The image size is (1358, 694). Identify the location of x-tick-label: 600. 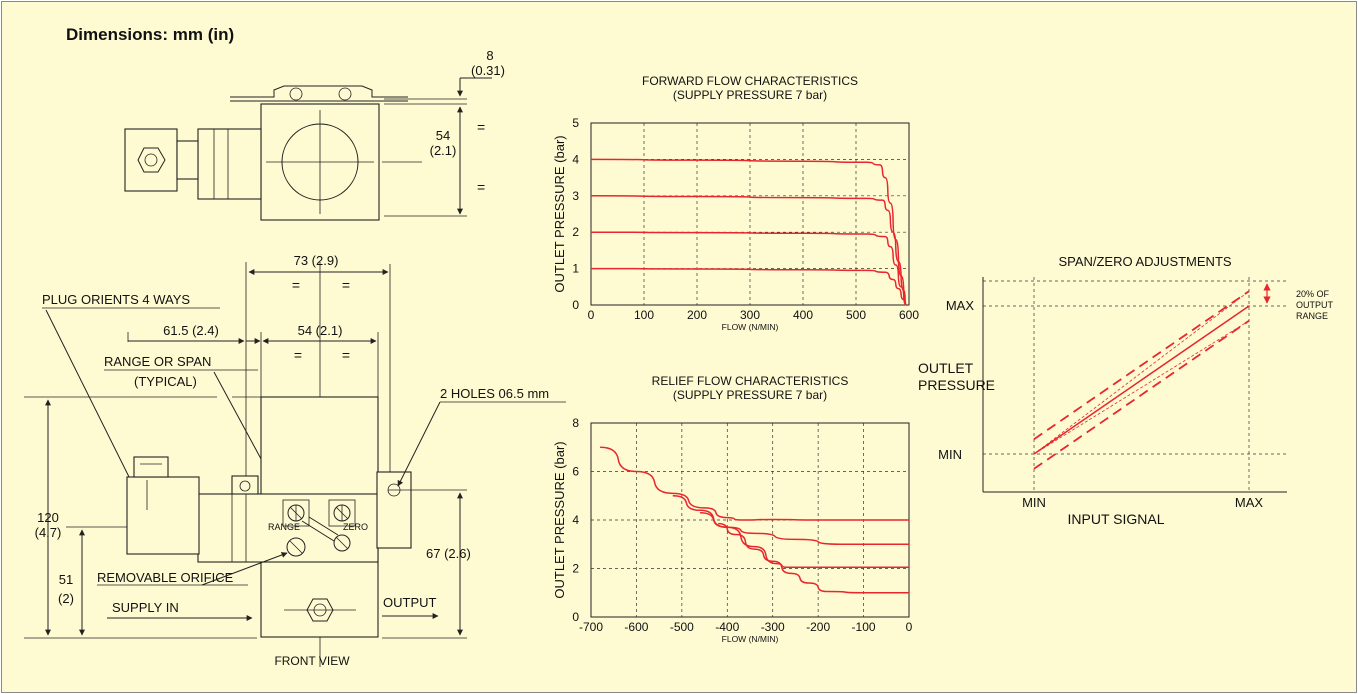
(909, 315).